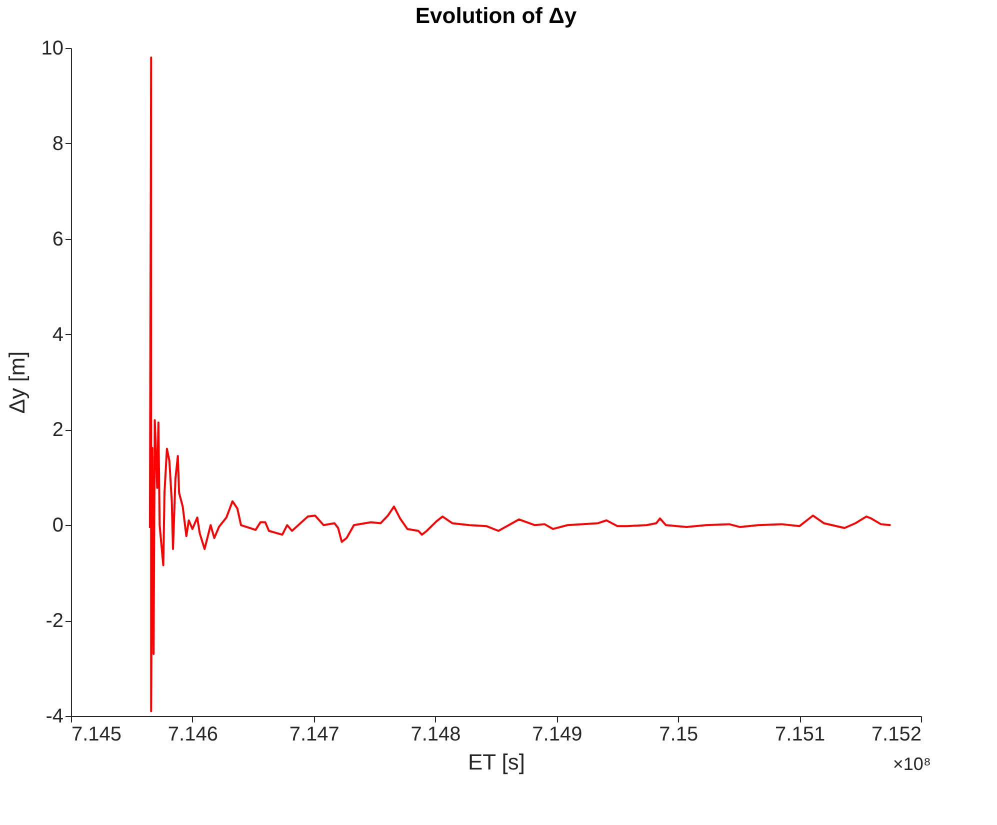 The height and width of the screenshot is (825, 997). What do you see at coordinates (52, 49) in the screenshot?
I see `y-tick-label: 10` at bounding box center [52, 49].